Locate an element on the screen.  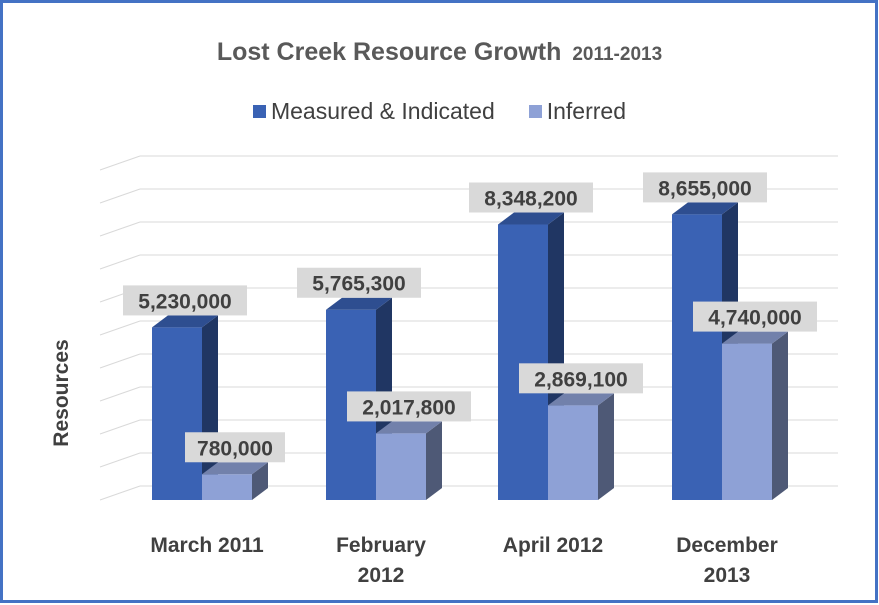
data-label-s0-c3: 8,655,000 is located at coordinates (704, 188).